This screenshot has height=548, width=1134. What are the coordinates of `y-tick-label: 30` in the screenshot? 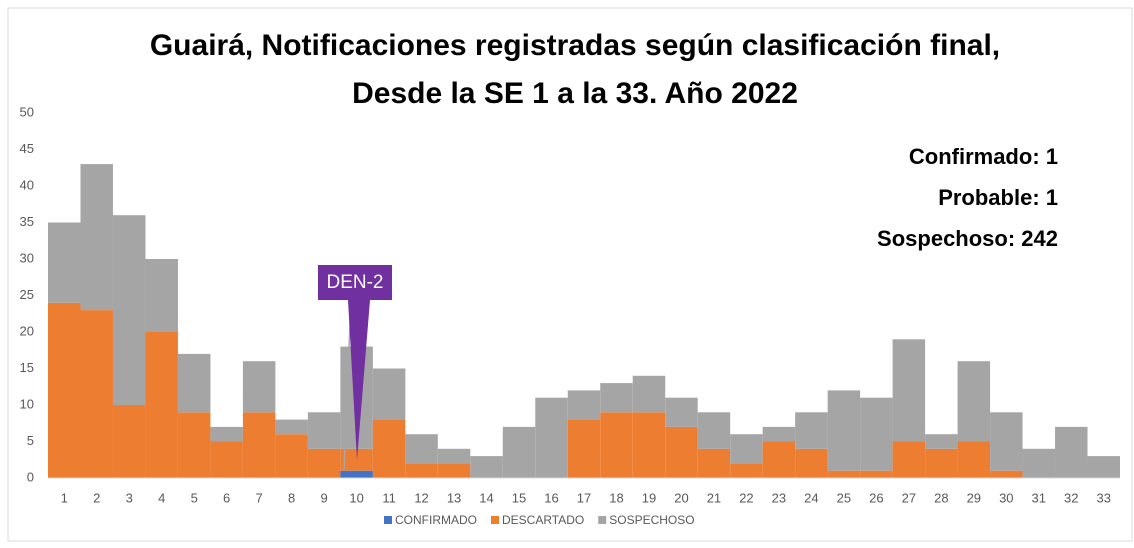 It's located at (27, 257).